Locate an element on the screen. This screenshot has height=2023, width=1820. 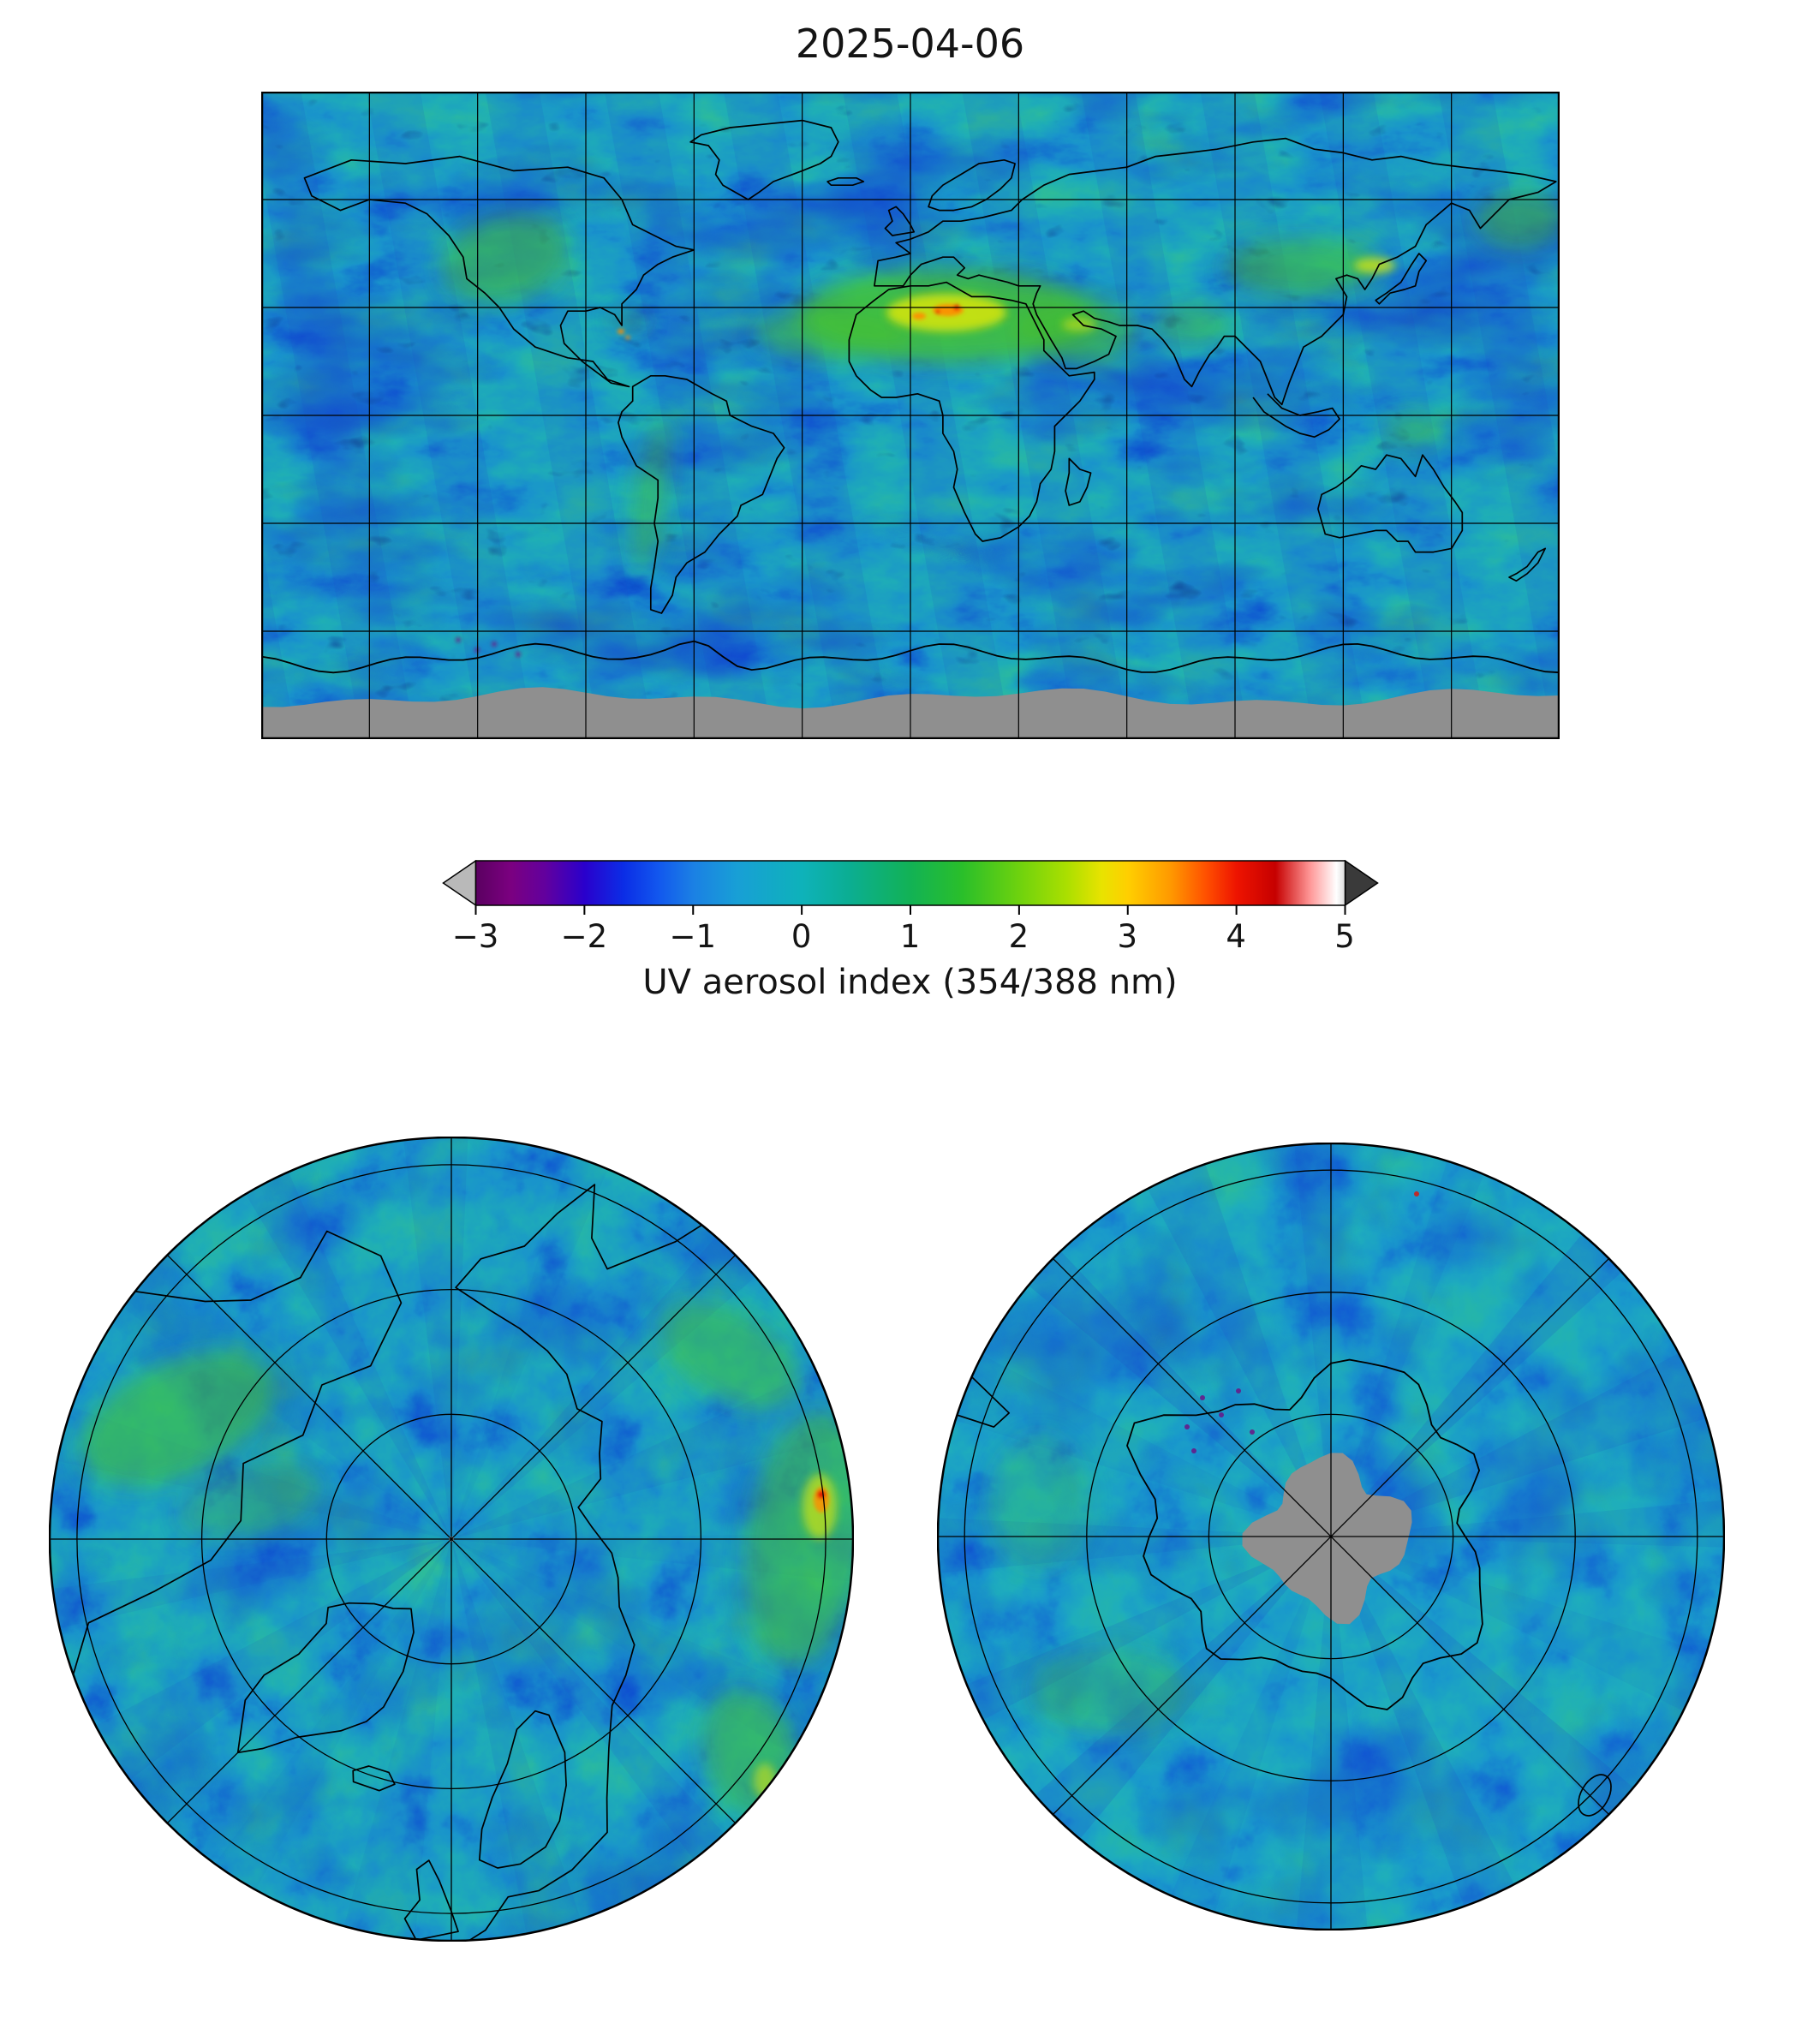
figure-title: 2025-04-06 is located at coordinates (910, 44).